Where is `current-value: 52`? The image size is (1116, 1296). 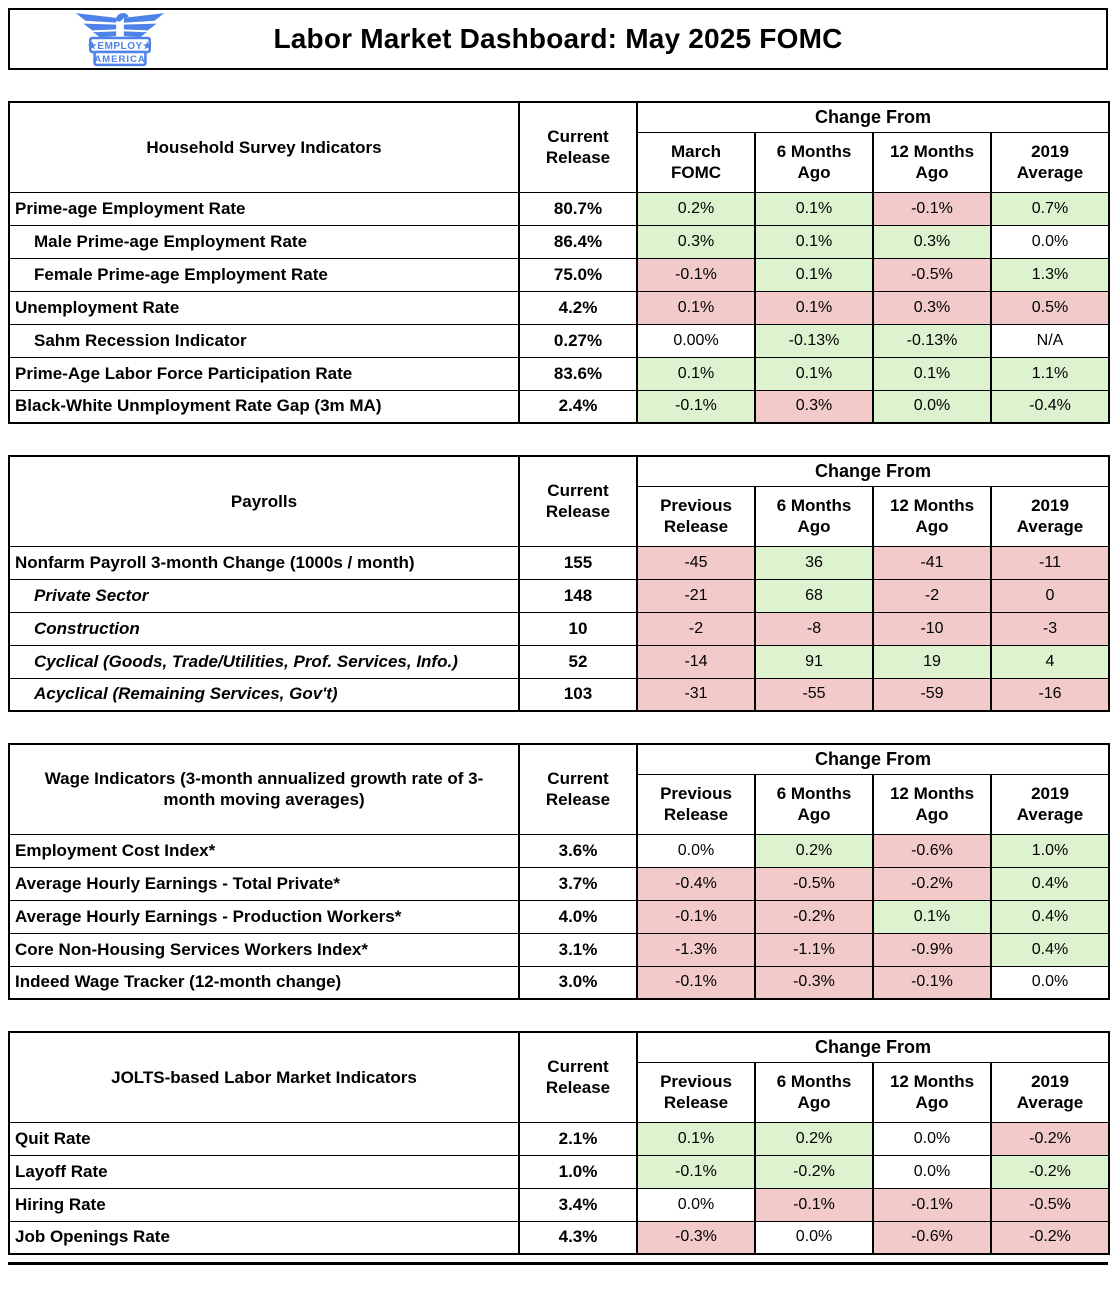
current-value: 52 is located at coordinates (578, 661).